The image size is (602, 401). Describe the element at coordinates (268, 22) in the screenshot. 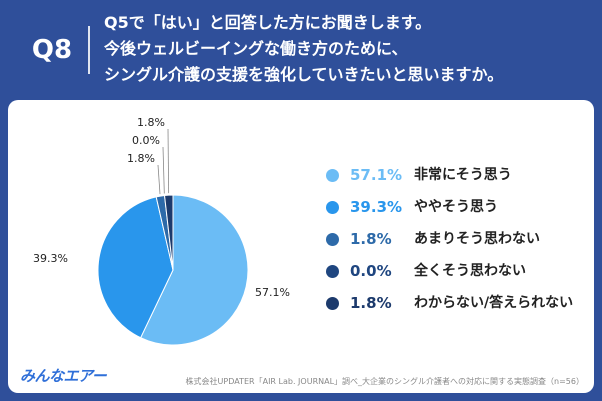

I see `question-line-1: Q5で「はい」と回答した方にお聞きします。` at that location.